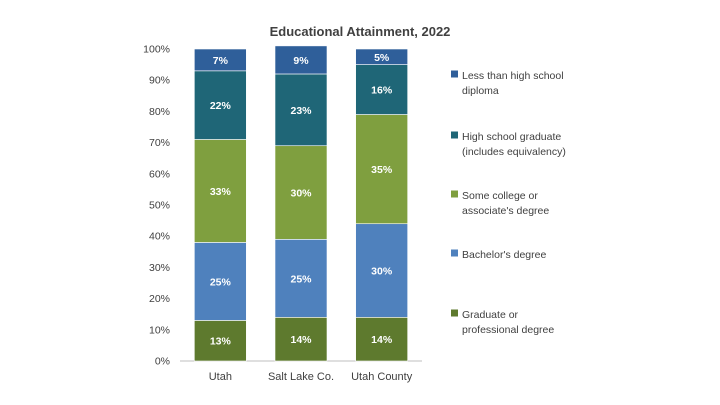 Image resolution: width=720 pixels, height=405 pixels. I want to click on legend-label: associate's degree, so click(505, 211).